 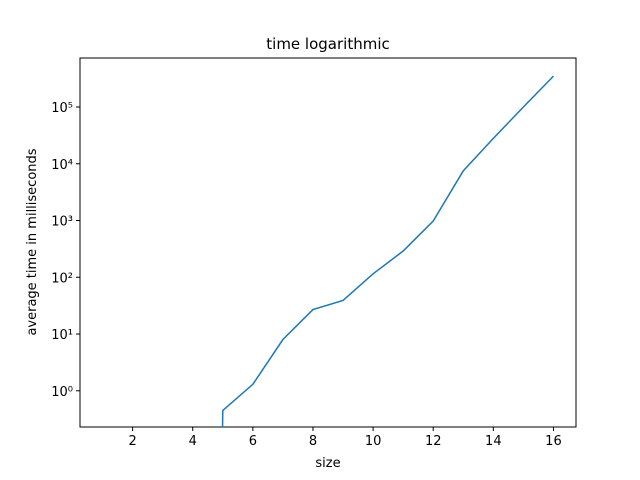 I want to click on x-tick-label: 4, so click(x=193, y=441).